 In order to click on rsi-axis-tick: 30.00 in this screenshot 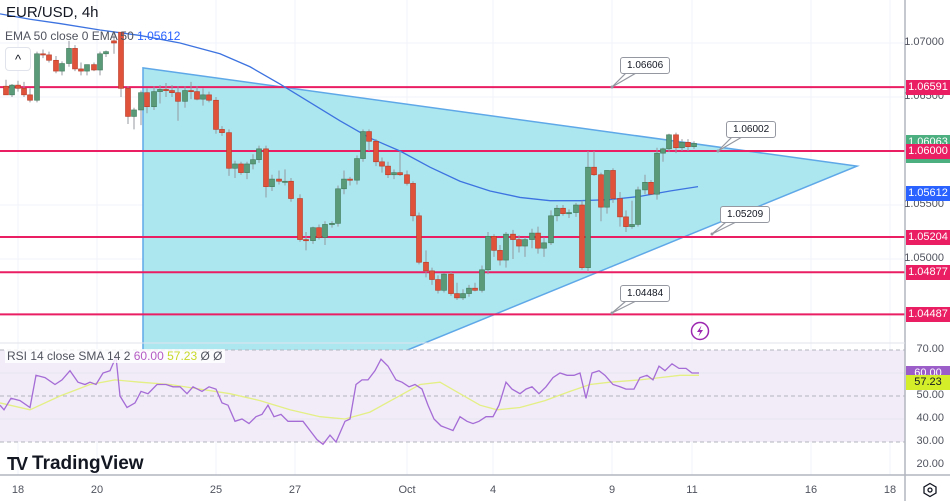, I will do `click(930, 441)`.